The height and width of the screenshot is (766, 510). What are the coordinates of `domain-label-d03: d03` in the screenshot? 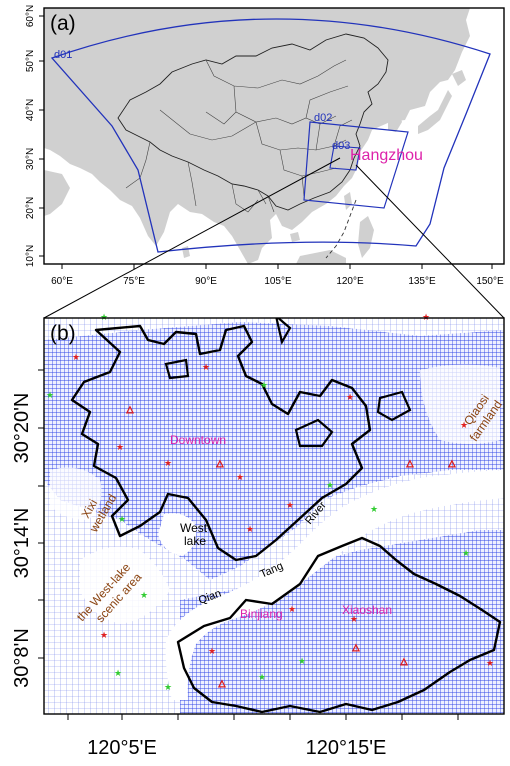 It's located at (341, 146).